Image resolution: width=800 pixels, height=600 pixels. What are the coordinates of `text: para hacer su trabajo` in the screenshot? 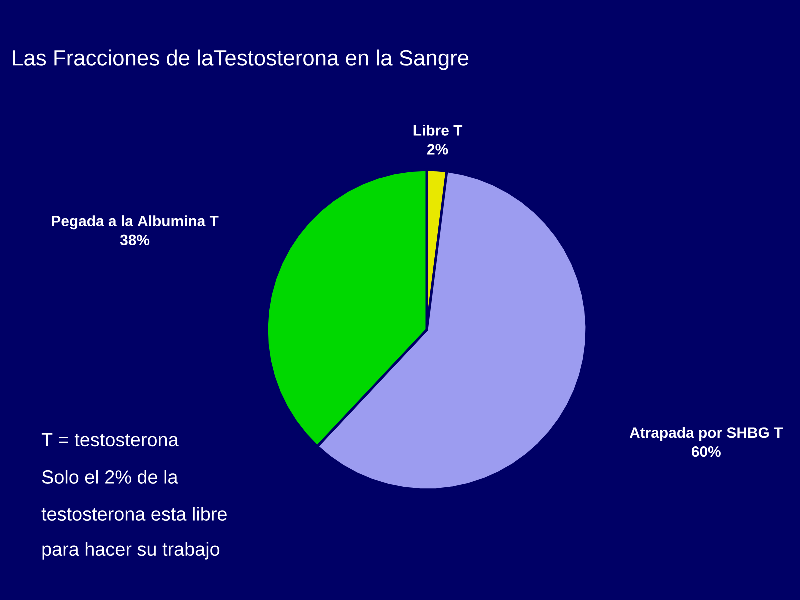 It's located at (131, 551).